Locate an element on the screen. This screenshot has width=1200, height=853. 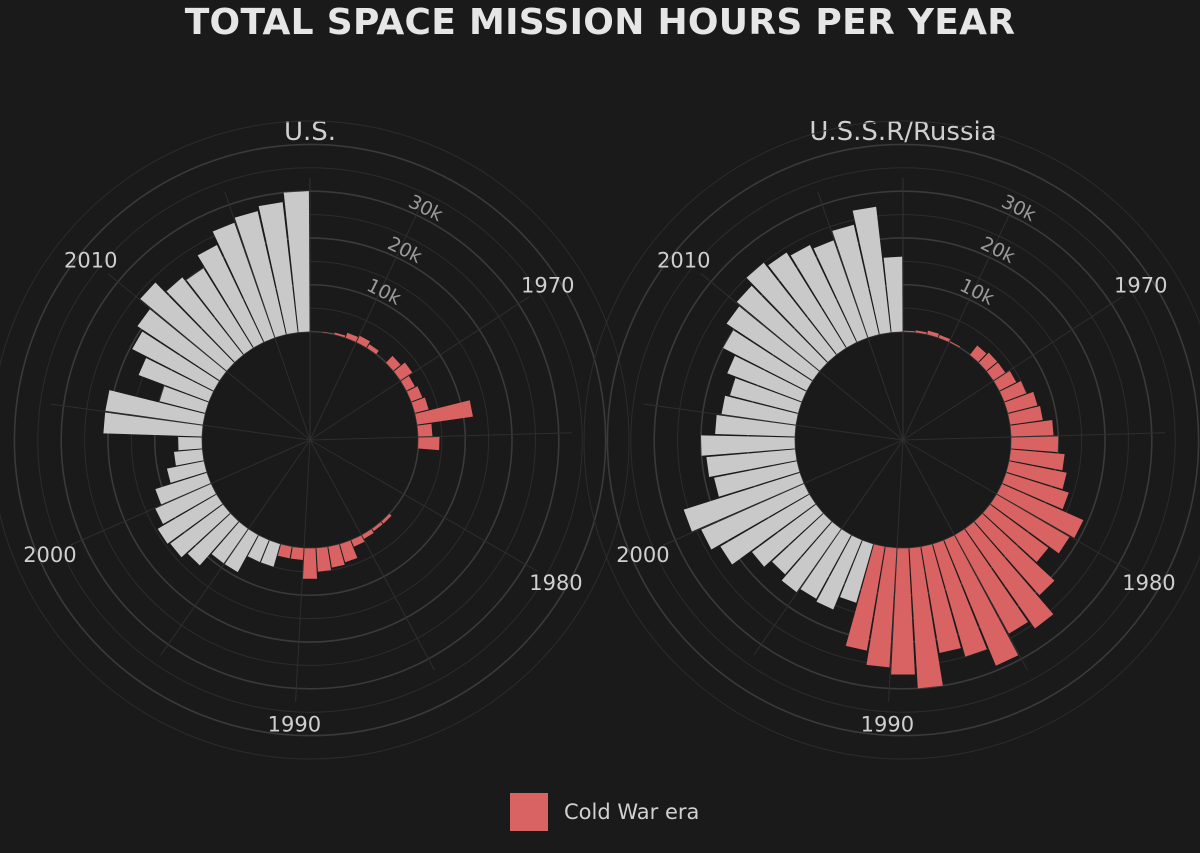
bar-2016 is located at coordinates (278, 268).